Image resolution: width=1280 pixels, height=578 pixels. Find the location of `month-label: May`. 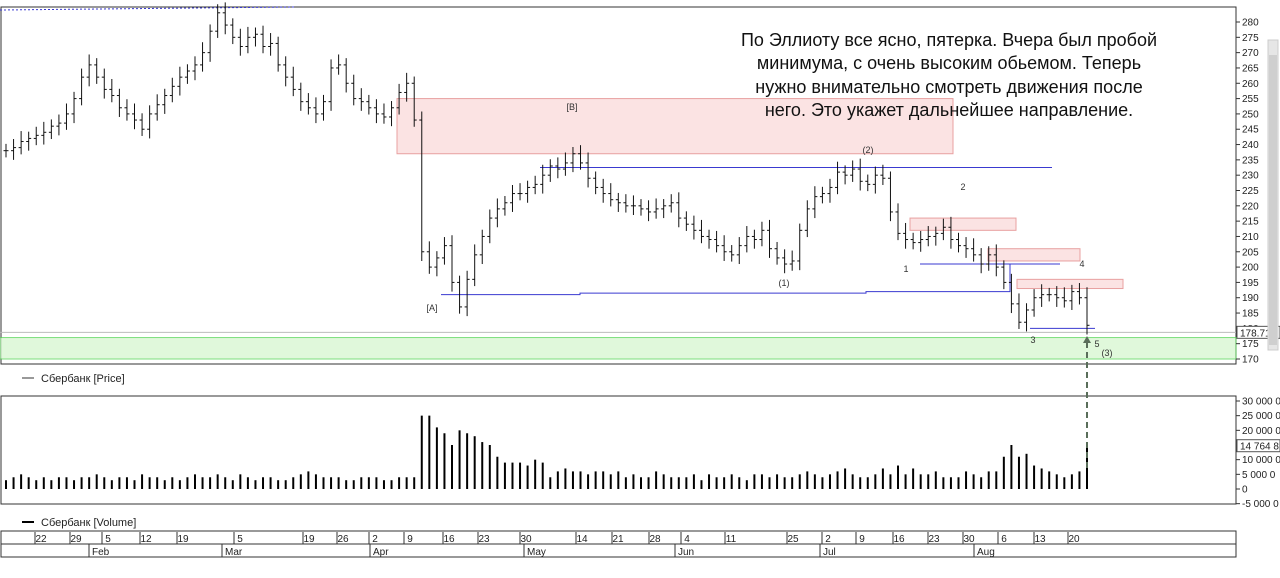

month-label: May is located at coordinates (536, 552).